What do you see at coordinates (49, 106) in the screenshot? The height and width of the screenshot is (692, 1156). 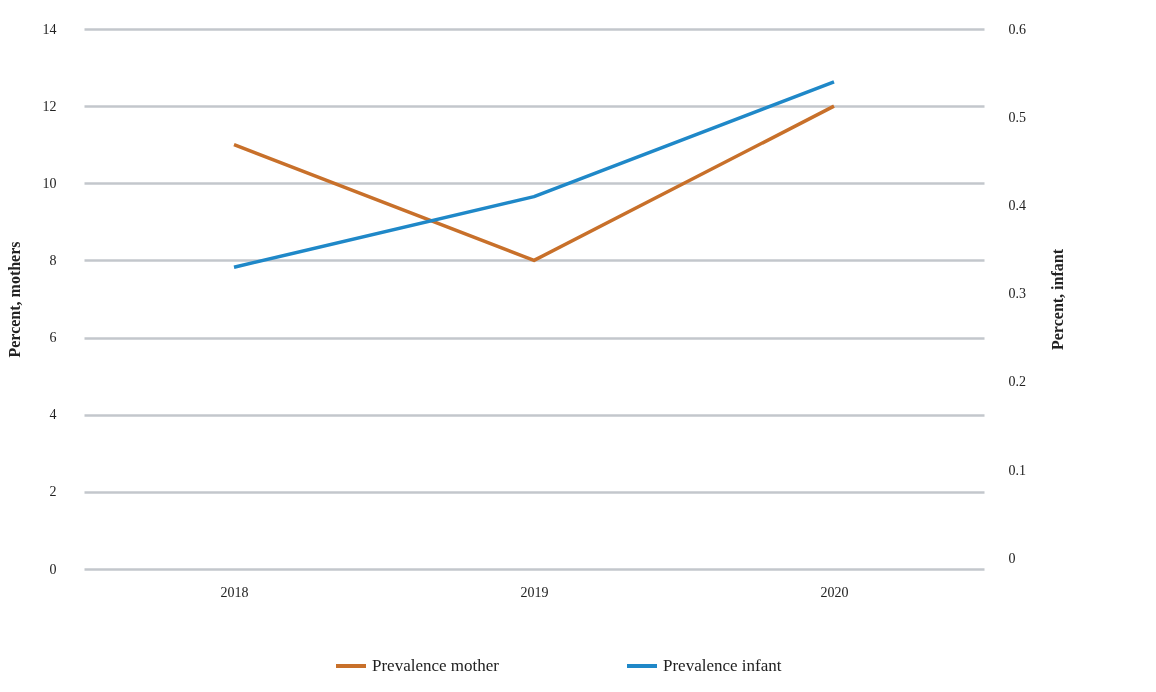 I see `y-tick-label: 12` at bounding box center [49, 106].